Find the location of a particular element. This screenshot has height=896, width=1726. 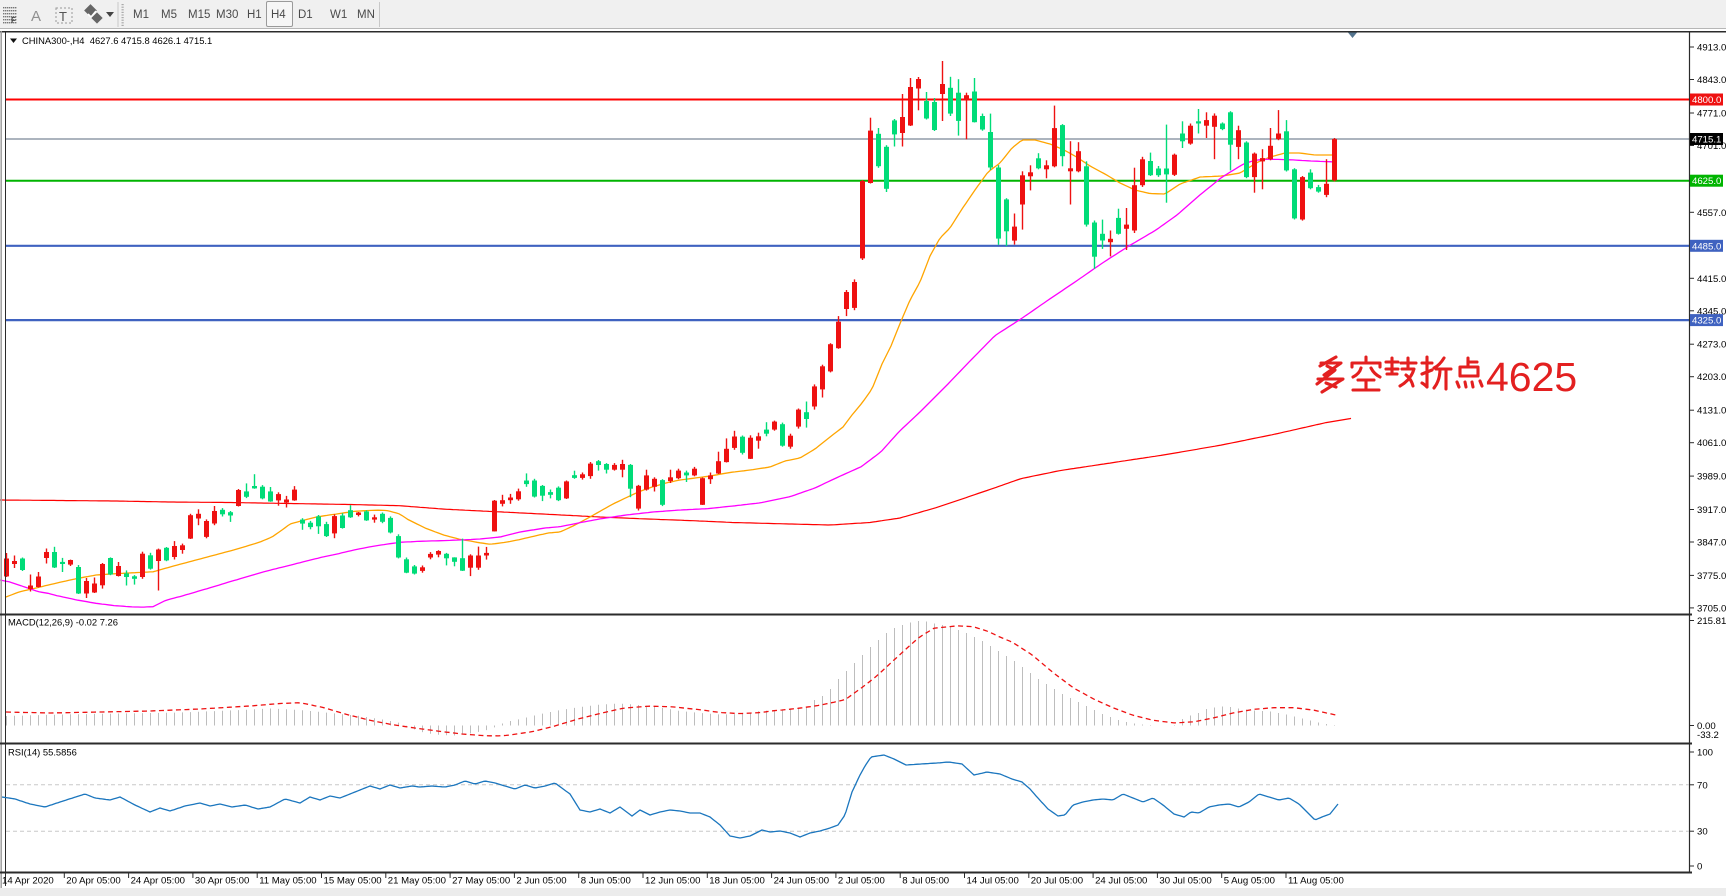

svg-text: 24 Apr 05:00 is located at coordinates (158, 881).